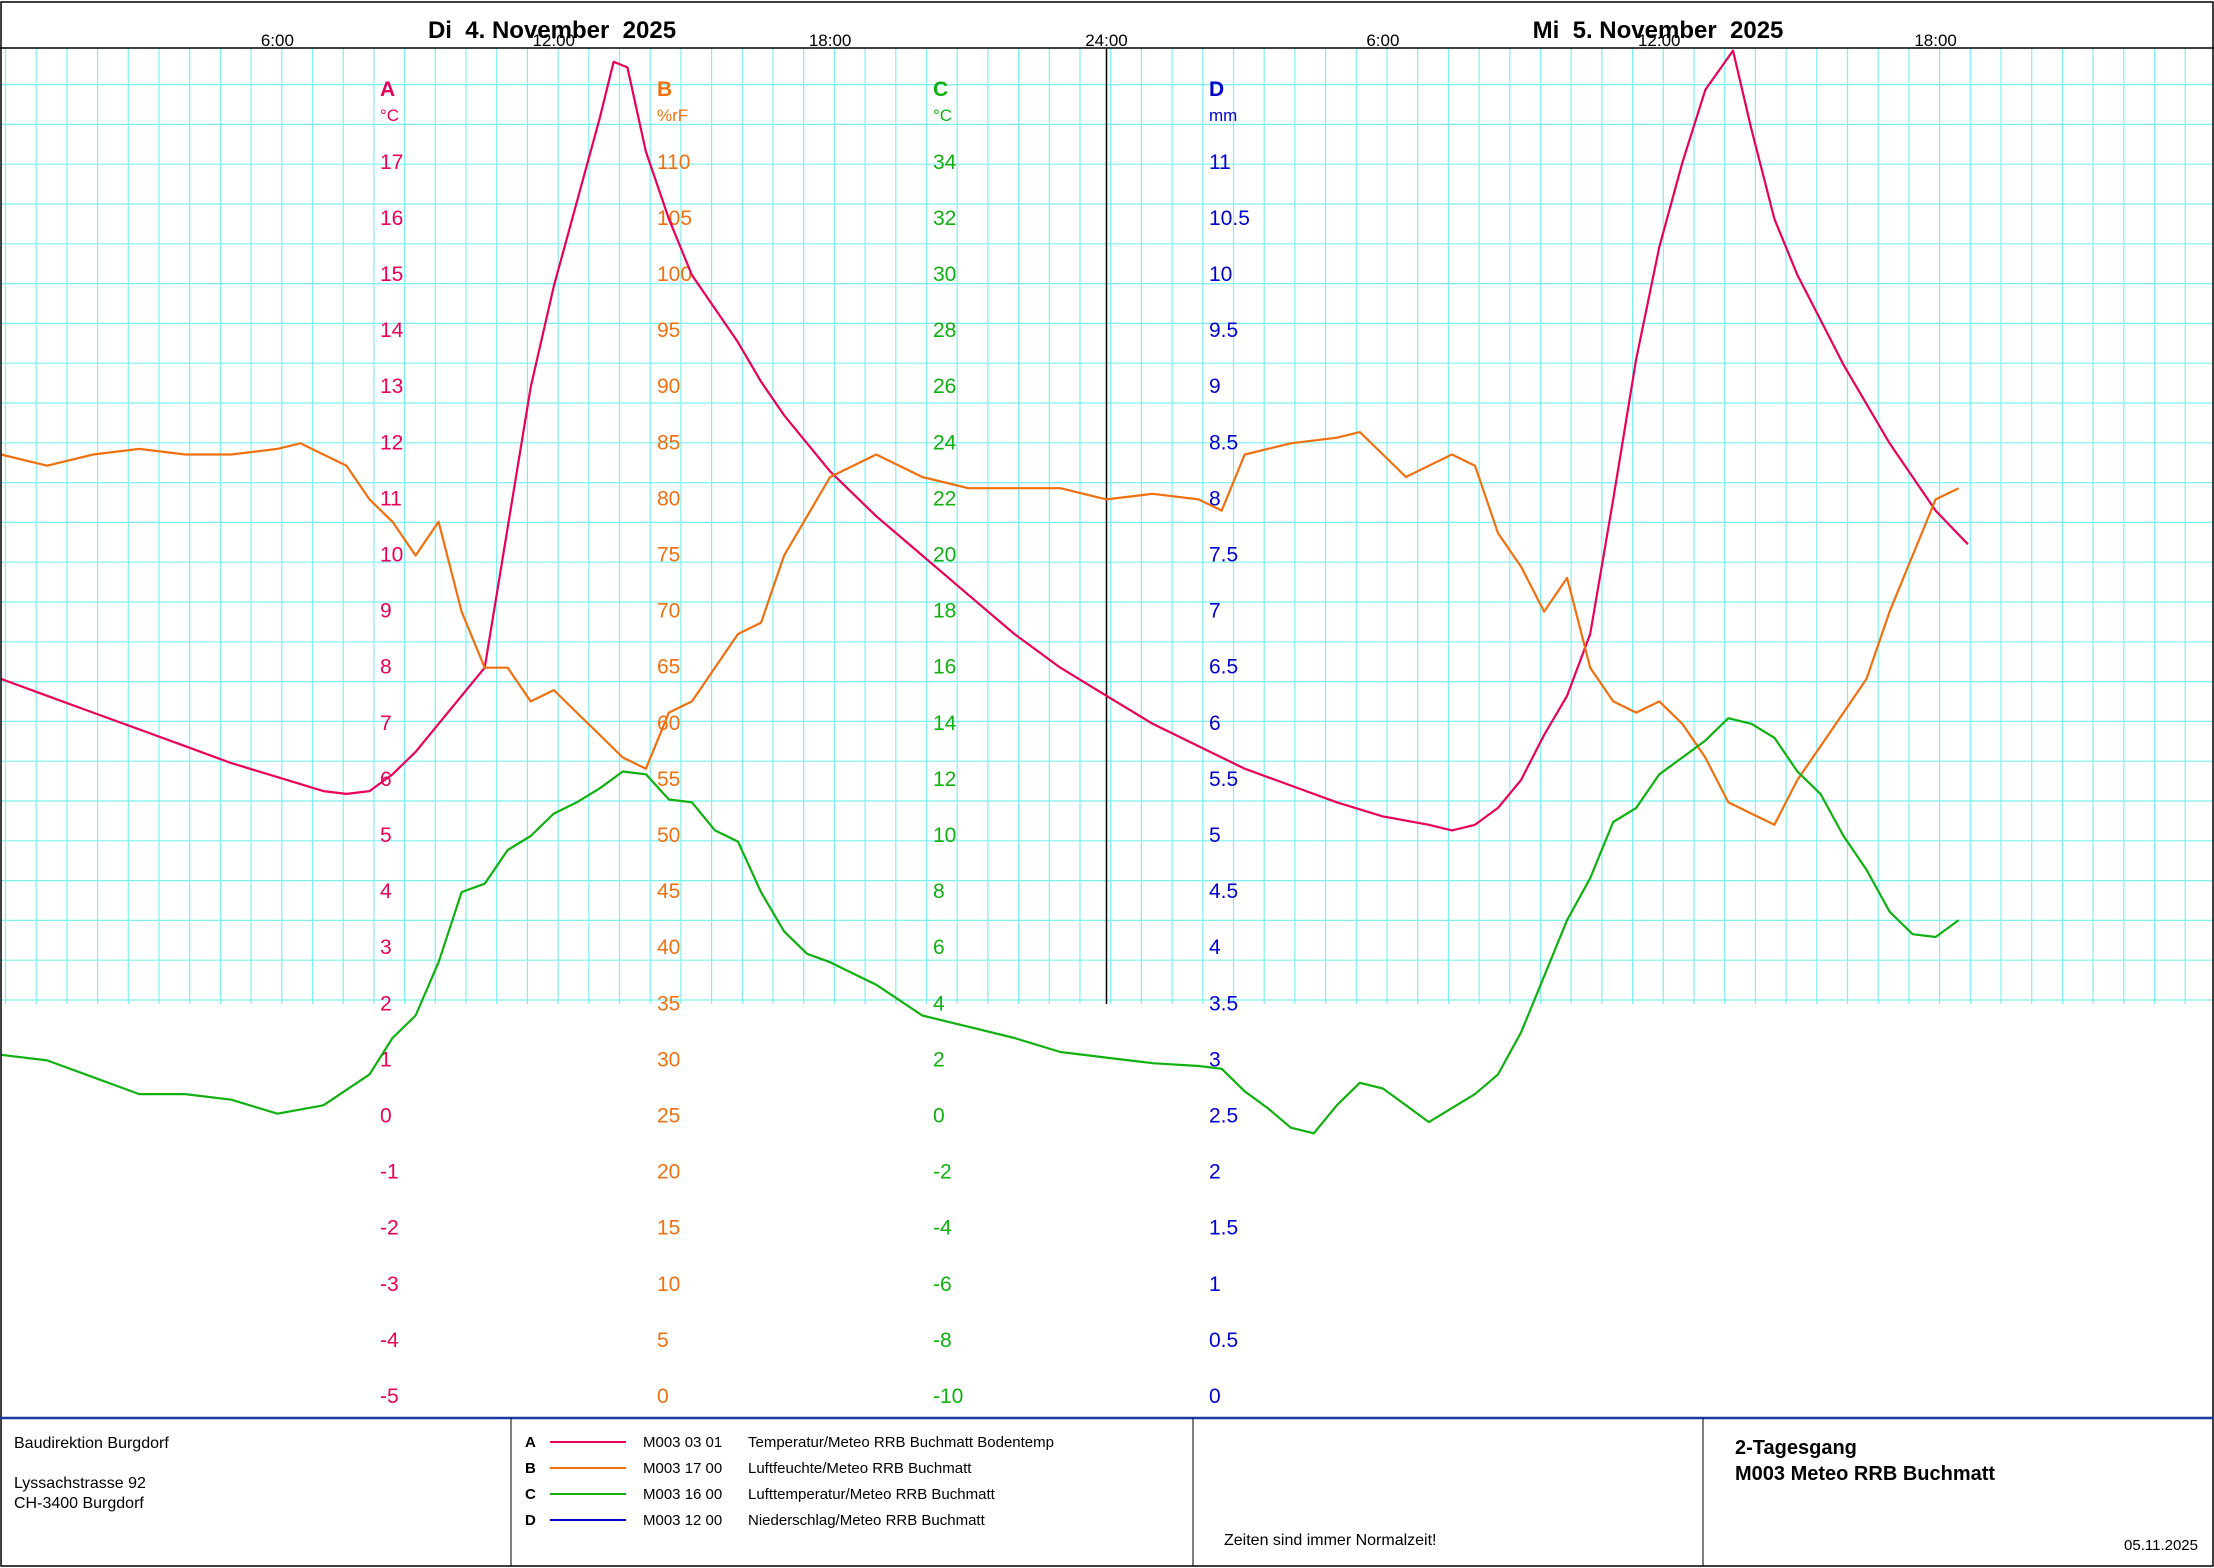 The height and width of the screenshot is (1568, 2214). Describe the element at coordinates (1223, 1340) in the screenshot. I see `axis-tick-label: 0.5` at that location.